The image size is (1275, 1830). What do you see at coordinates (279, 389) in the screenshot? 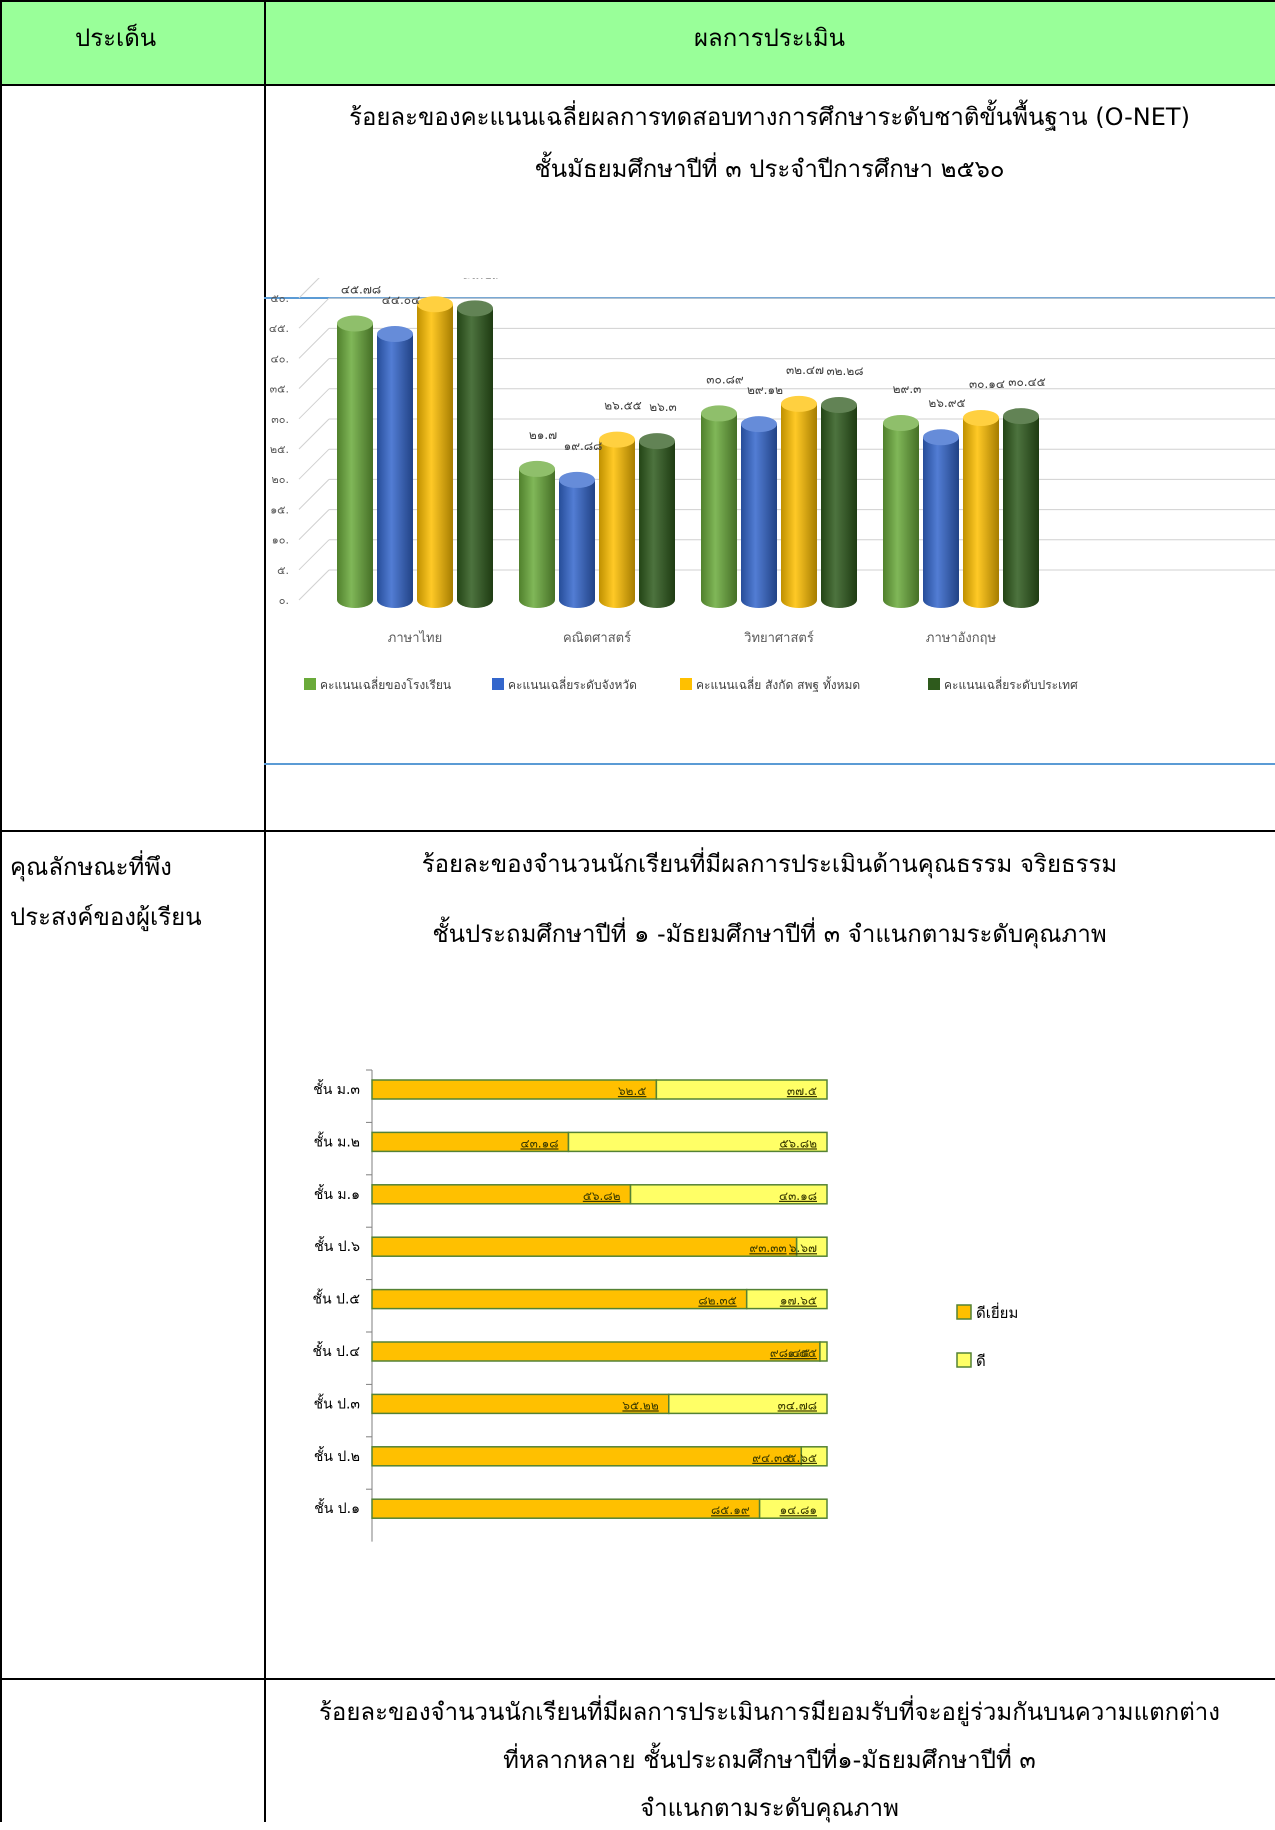
I see `onet-ytick-label: ๓๕.` at bounding box center [279, 389].